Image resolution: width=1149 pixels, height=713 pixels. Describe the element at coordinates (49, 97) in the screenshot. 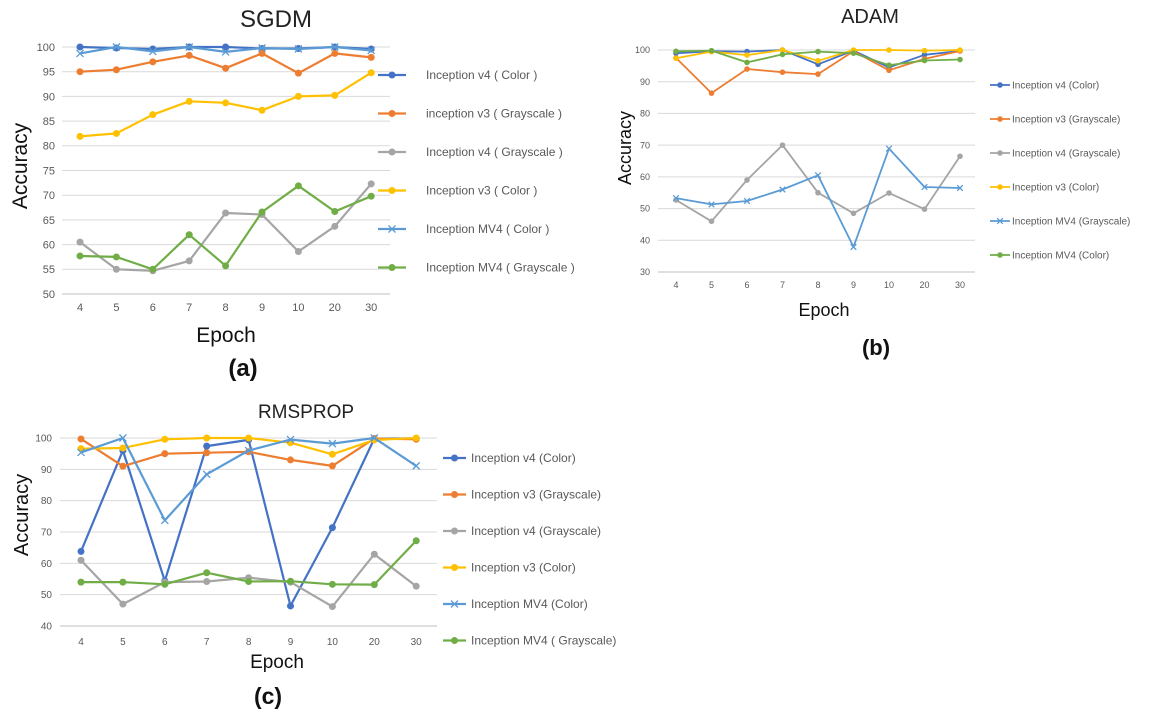

I see `sgdm-y-tick-label: 90` at that location.